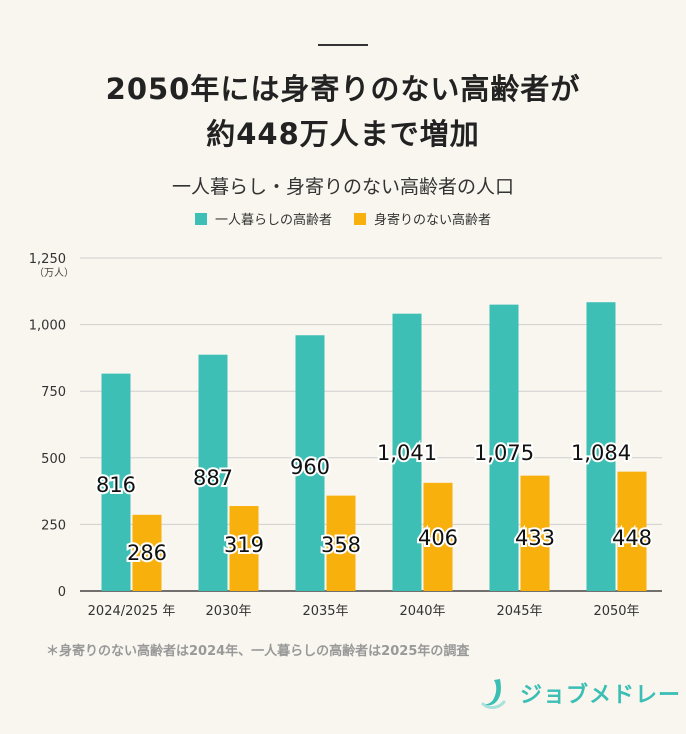 The width and height of the screenshot is (686, 734). Describe the element at coordinates (62, 592) in the screenshot. I see `y-tick-label: 0` at that location.